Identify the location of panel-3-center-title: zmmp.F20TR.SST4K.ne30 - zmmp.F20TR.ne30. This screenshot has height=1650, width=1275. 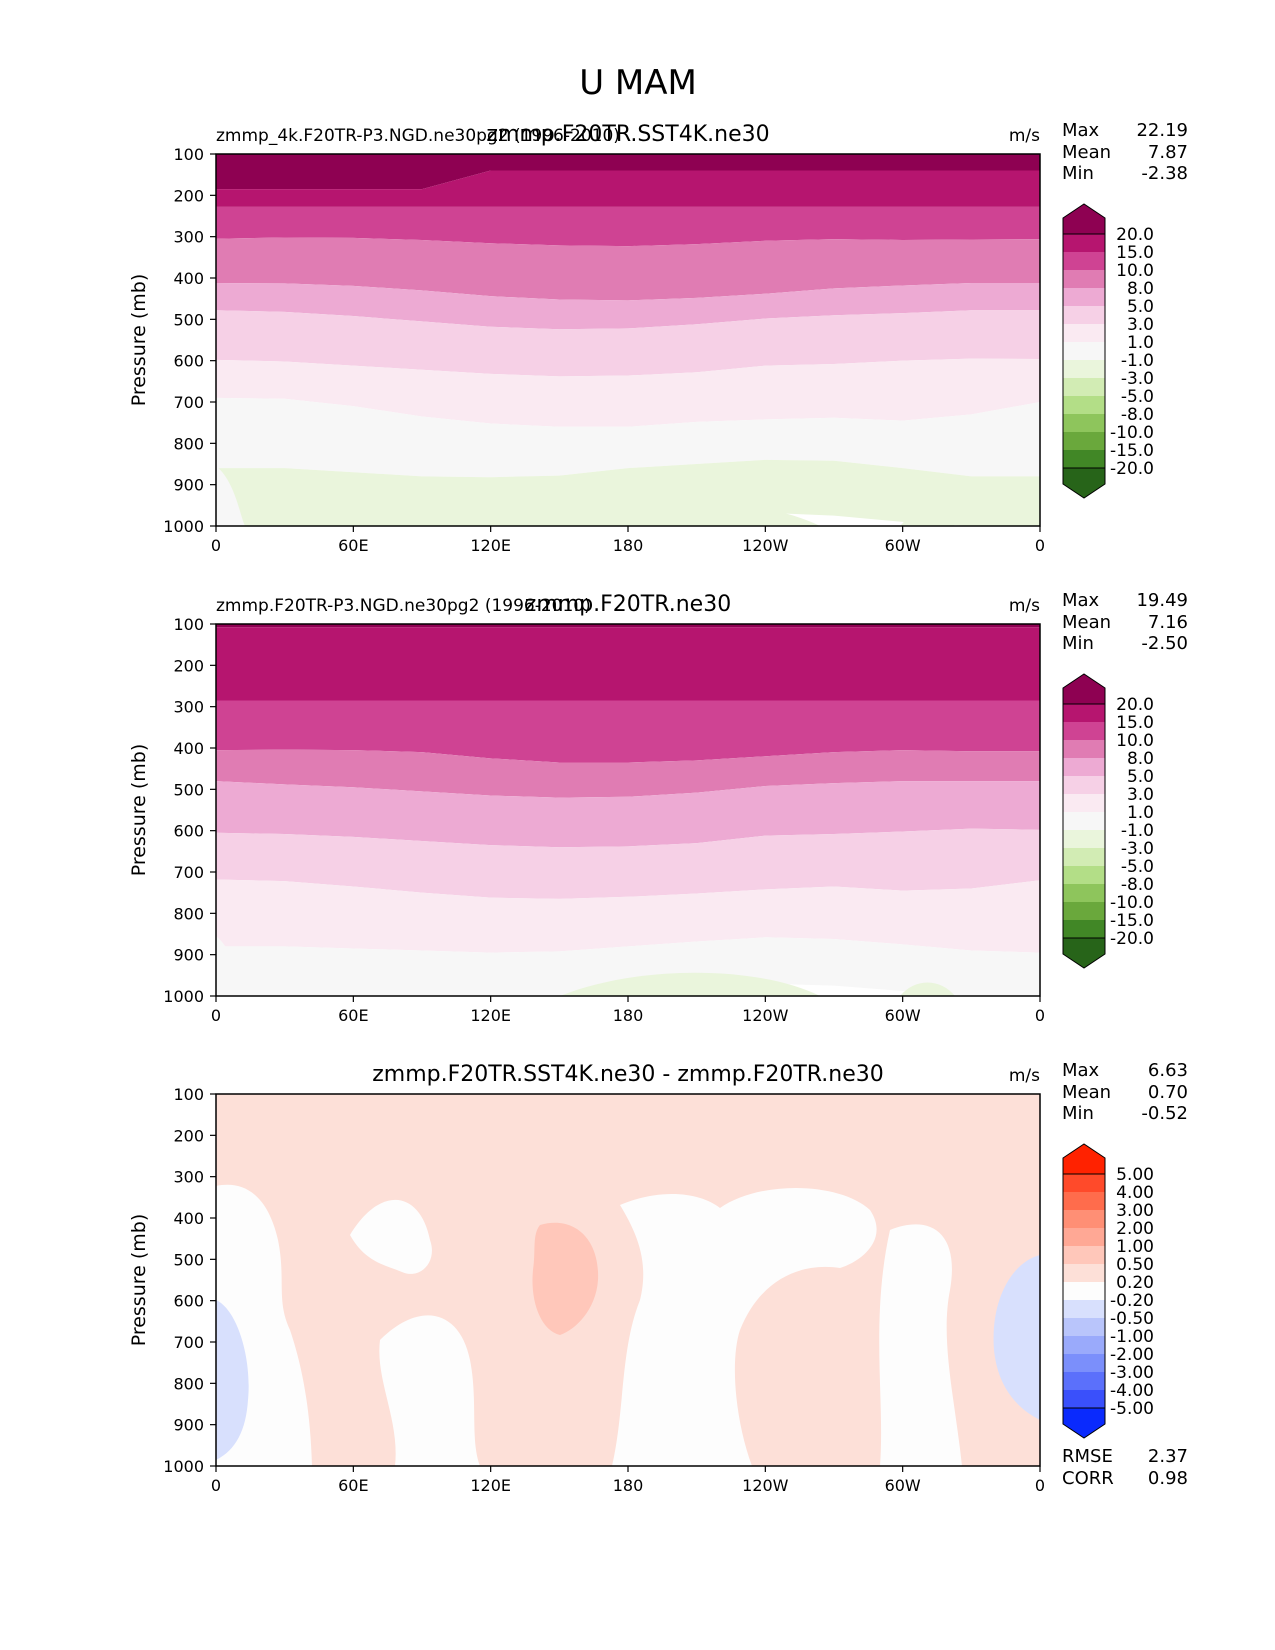
(628, 1074).